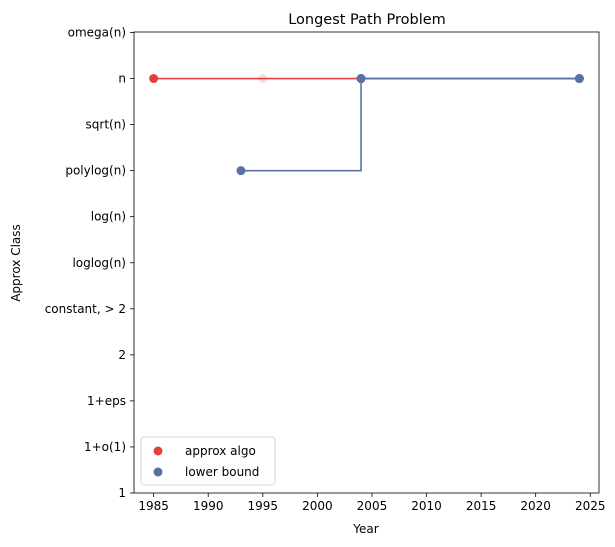 This screenshot has height=547, width=615. I want to click on y-tick-label: omega(n), so click(97, 33).